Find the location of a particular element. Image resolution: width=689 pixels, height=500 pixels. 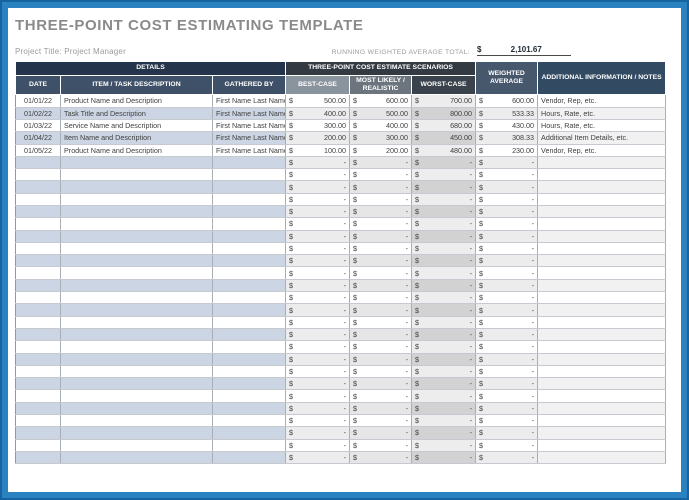

cell-worst-case: $680.00 is located at coordinates (444, 126).